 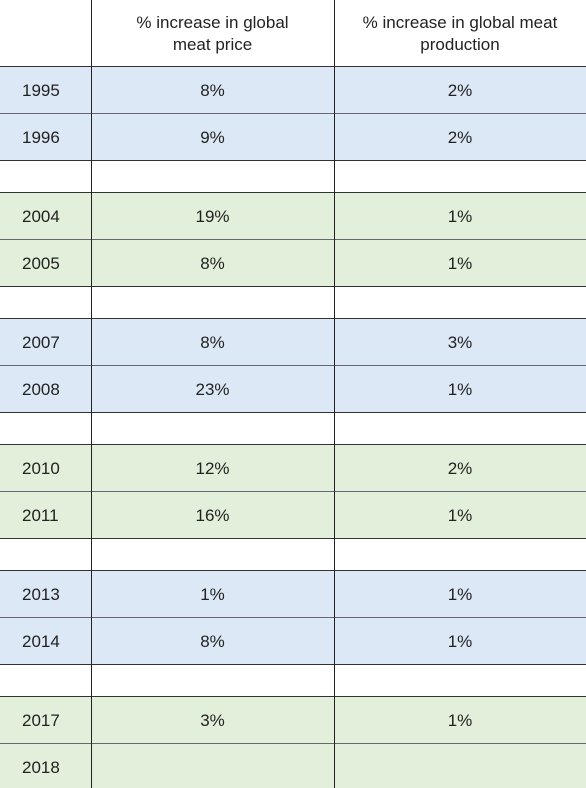 I want to click on year-cell: 2010, so click(x=41, y=468).